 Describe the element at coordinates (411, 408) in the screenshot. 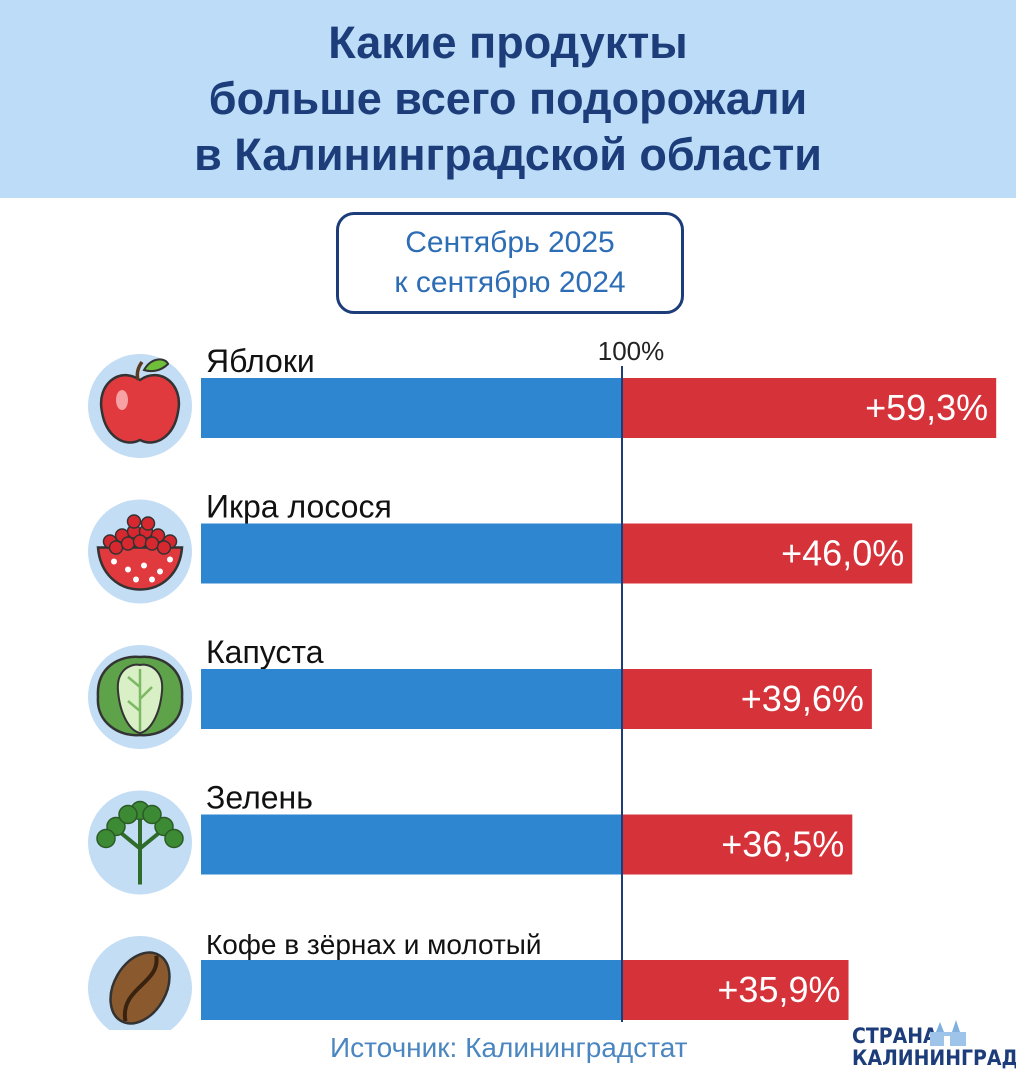

I see `base-bar-apple` at that location.